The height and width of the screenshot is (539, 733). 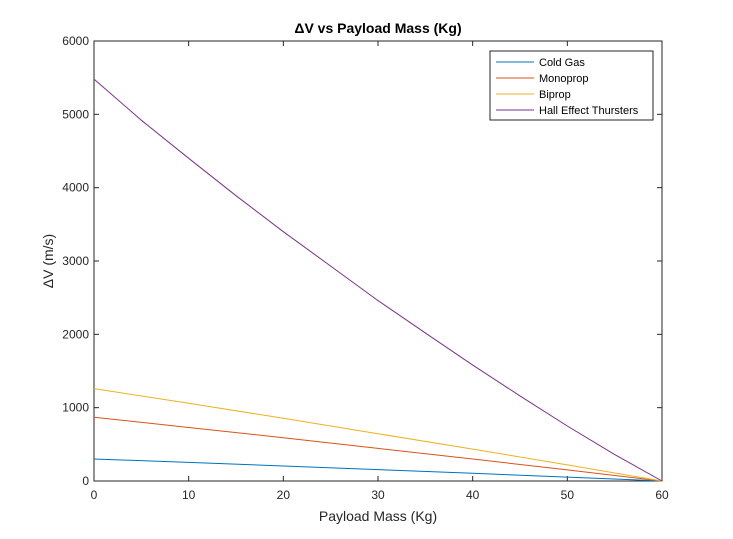 What do you see at coordinates (555, 95) in the screenshot?
I see `legend-label-biprop: Biprop` at bounding box center [555, 95].